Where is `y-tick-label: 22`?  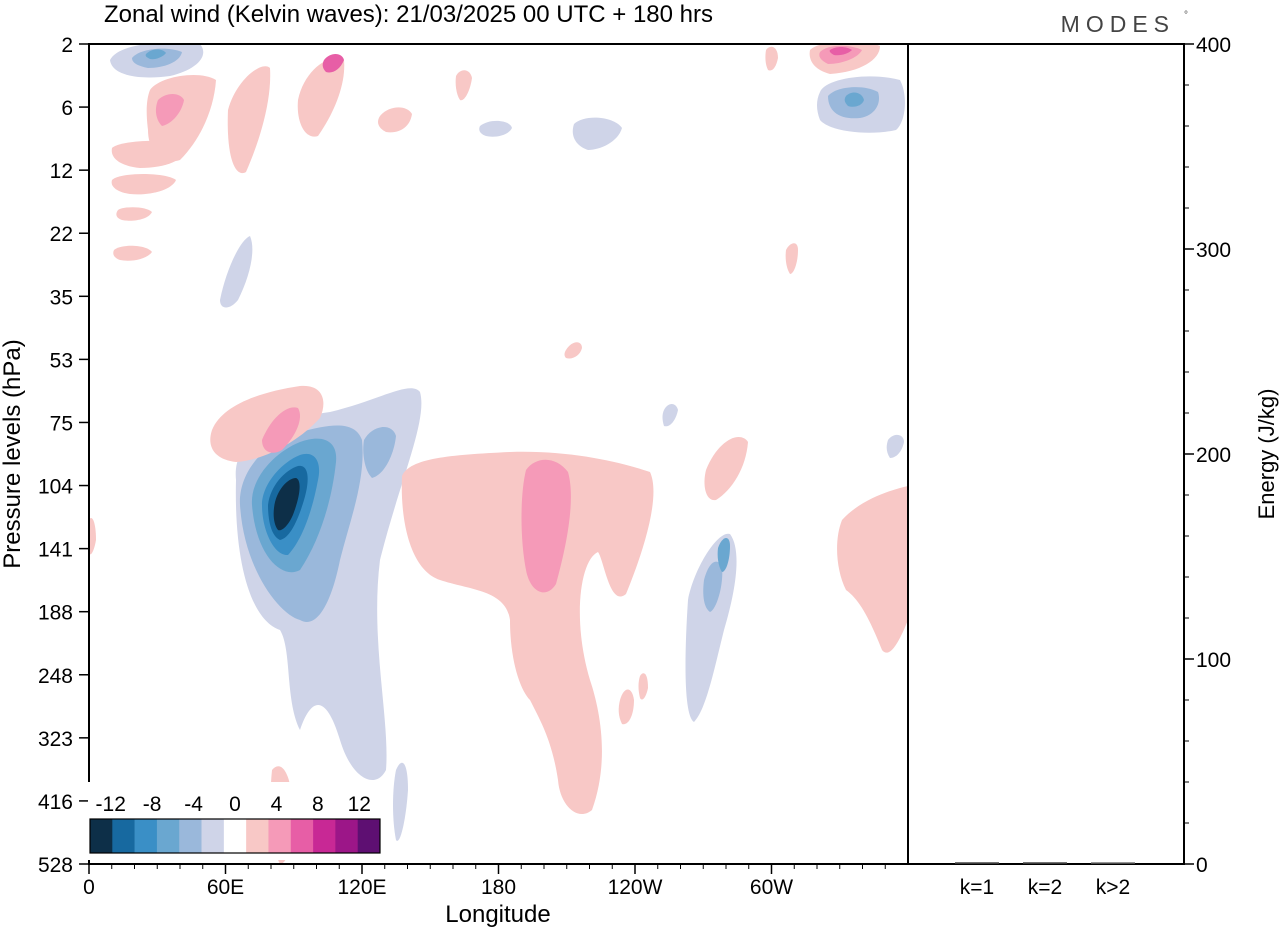 y-tick-label: 22 is located at coordinates (61, 234).